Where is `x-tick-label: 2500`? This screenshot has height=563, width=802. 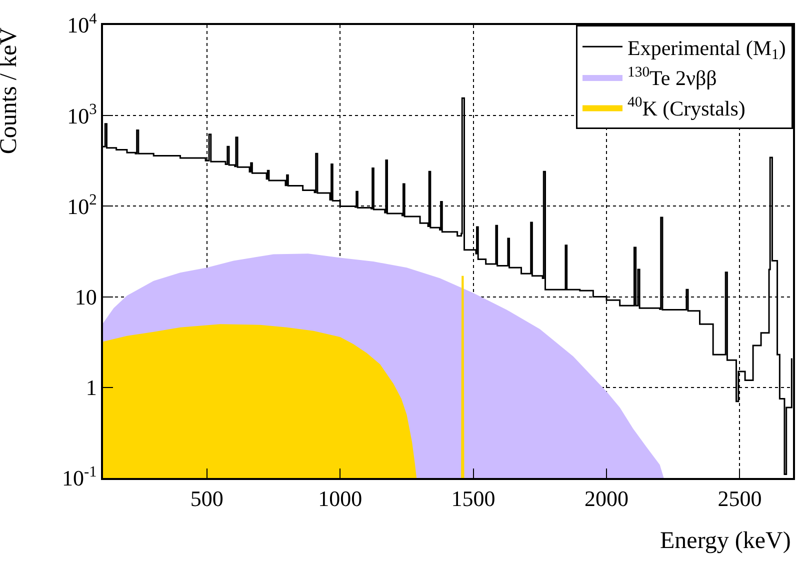 x-tick-label: 2500 is located at coordinates (740, 499).